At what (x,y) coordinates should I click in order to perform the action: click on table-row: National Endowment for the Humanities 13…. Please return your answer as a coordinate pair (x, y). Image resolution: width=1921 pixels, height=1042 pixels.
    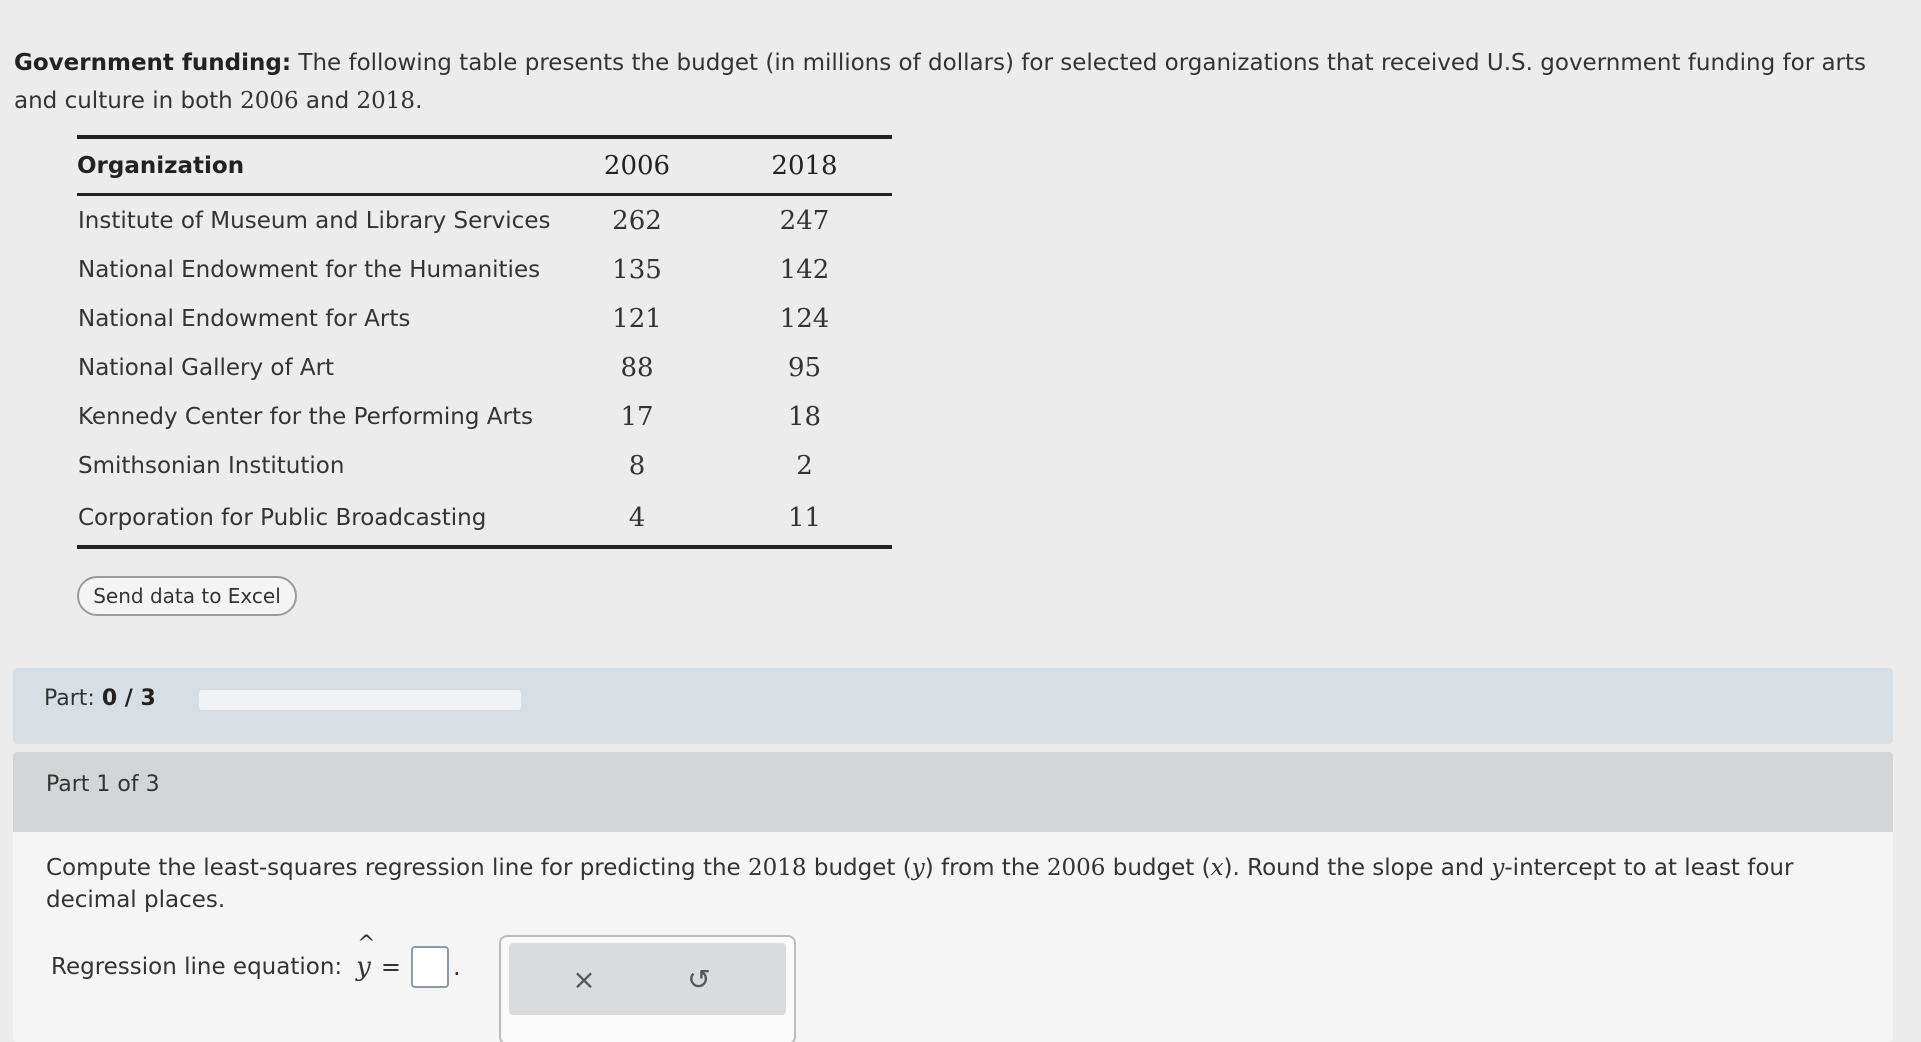
    Looking at the image, I should click on (484, 269).